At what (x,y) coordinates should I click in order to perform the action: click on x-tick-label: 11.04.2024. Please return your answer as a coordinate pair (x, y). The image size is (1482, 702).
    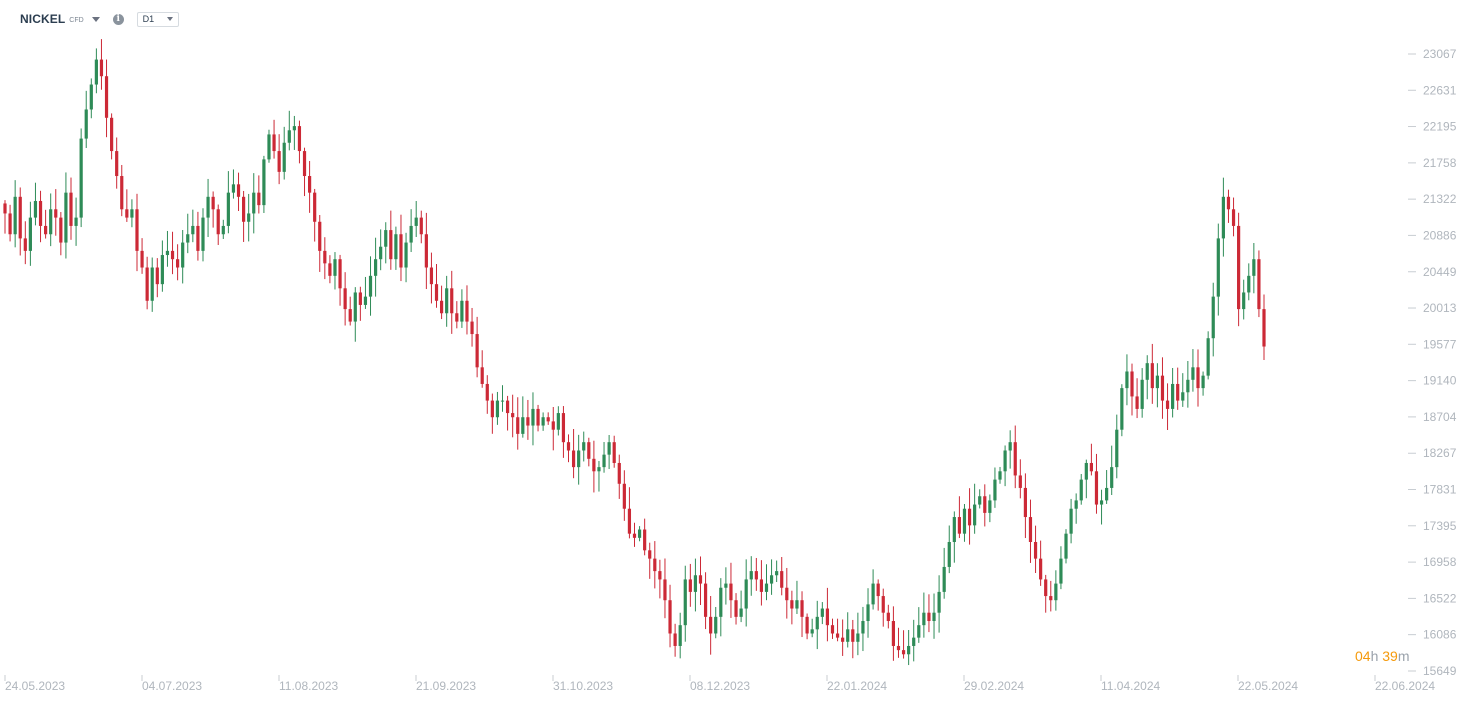
    Looking at the image, I should click on (1130, 686).